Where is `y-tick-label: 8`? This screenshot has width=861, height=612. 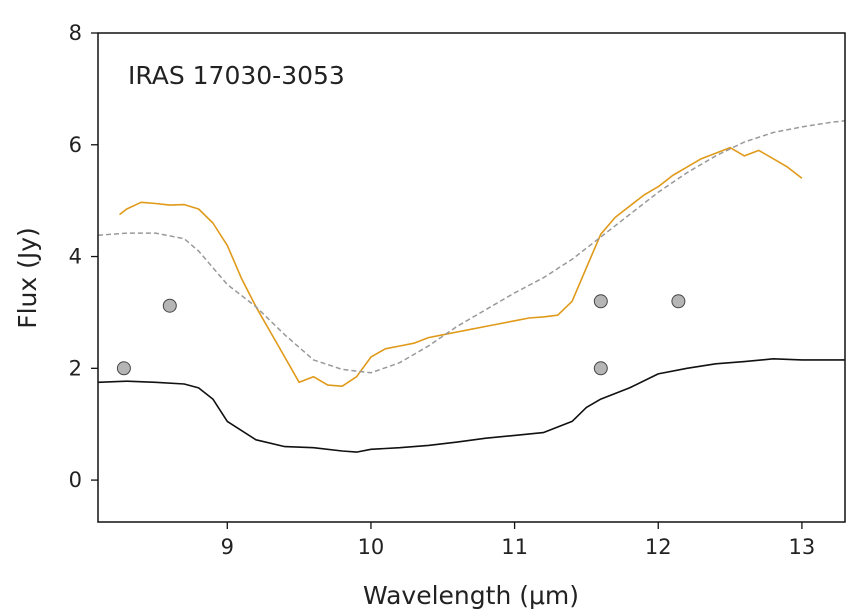
y-tick-label: 8 is located at coordinates (75, 33).